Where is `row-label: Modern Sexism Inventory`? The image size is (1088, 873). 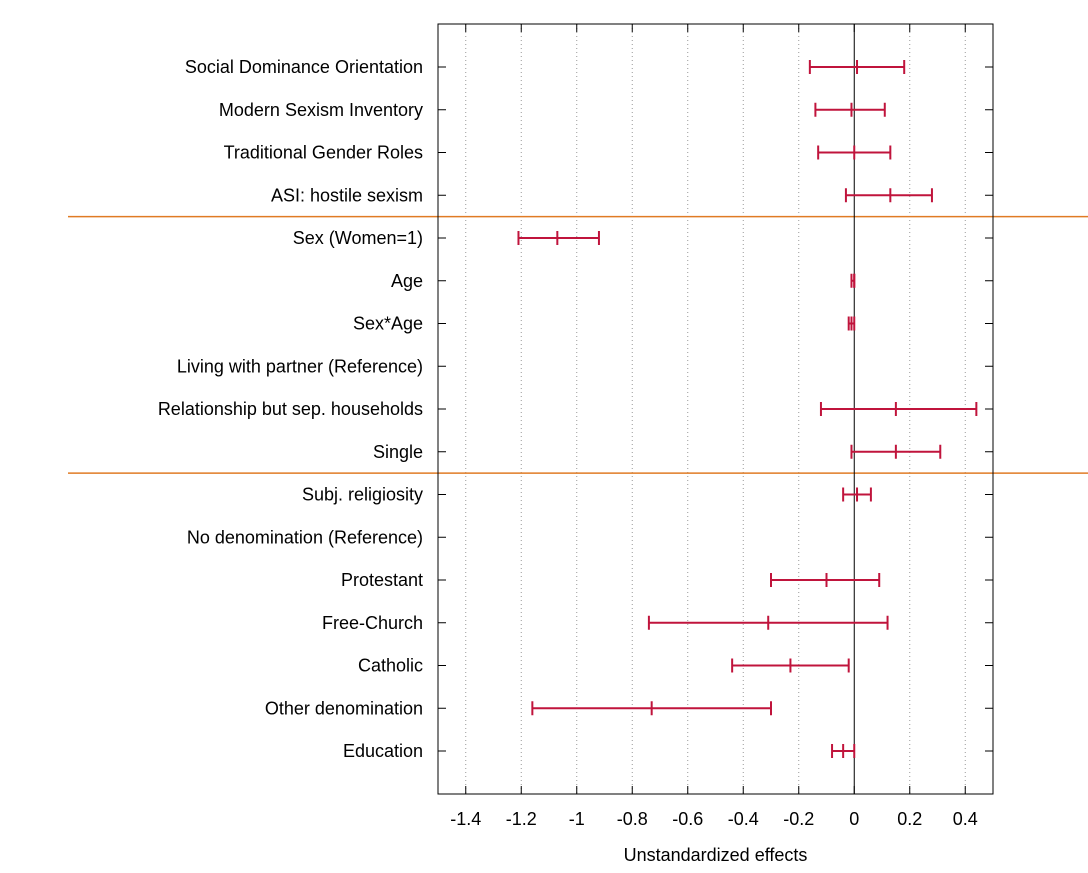 row-label: Modern Sexism Inventory is located at coordinates (321, 110).